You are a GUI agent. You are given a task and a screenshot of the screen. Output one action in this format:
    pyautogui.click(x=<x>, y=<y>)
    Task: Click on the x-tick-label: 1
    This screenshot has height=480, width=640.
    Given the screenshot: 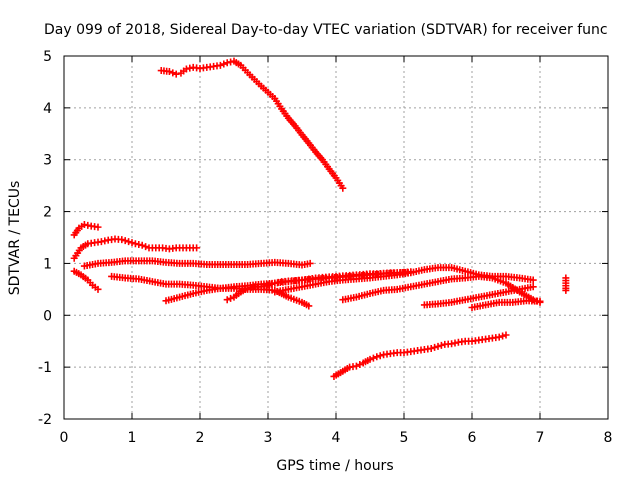 What is the action you would take?
    pyautogui.click(x=132, y=438)
    